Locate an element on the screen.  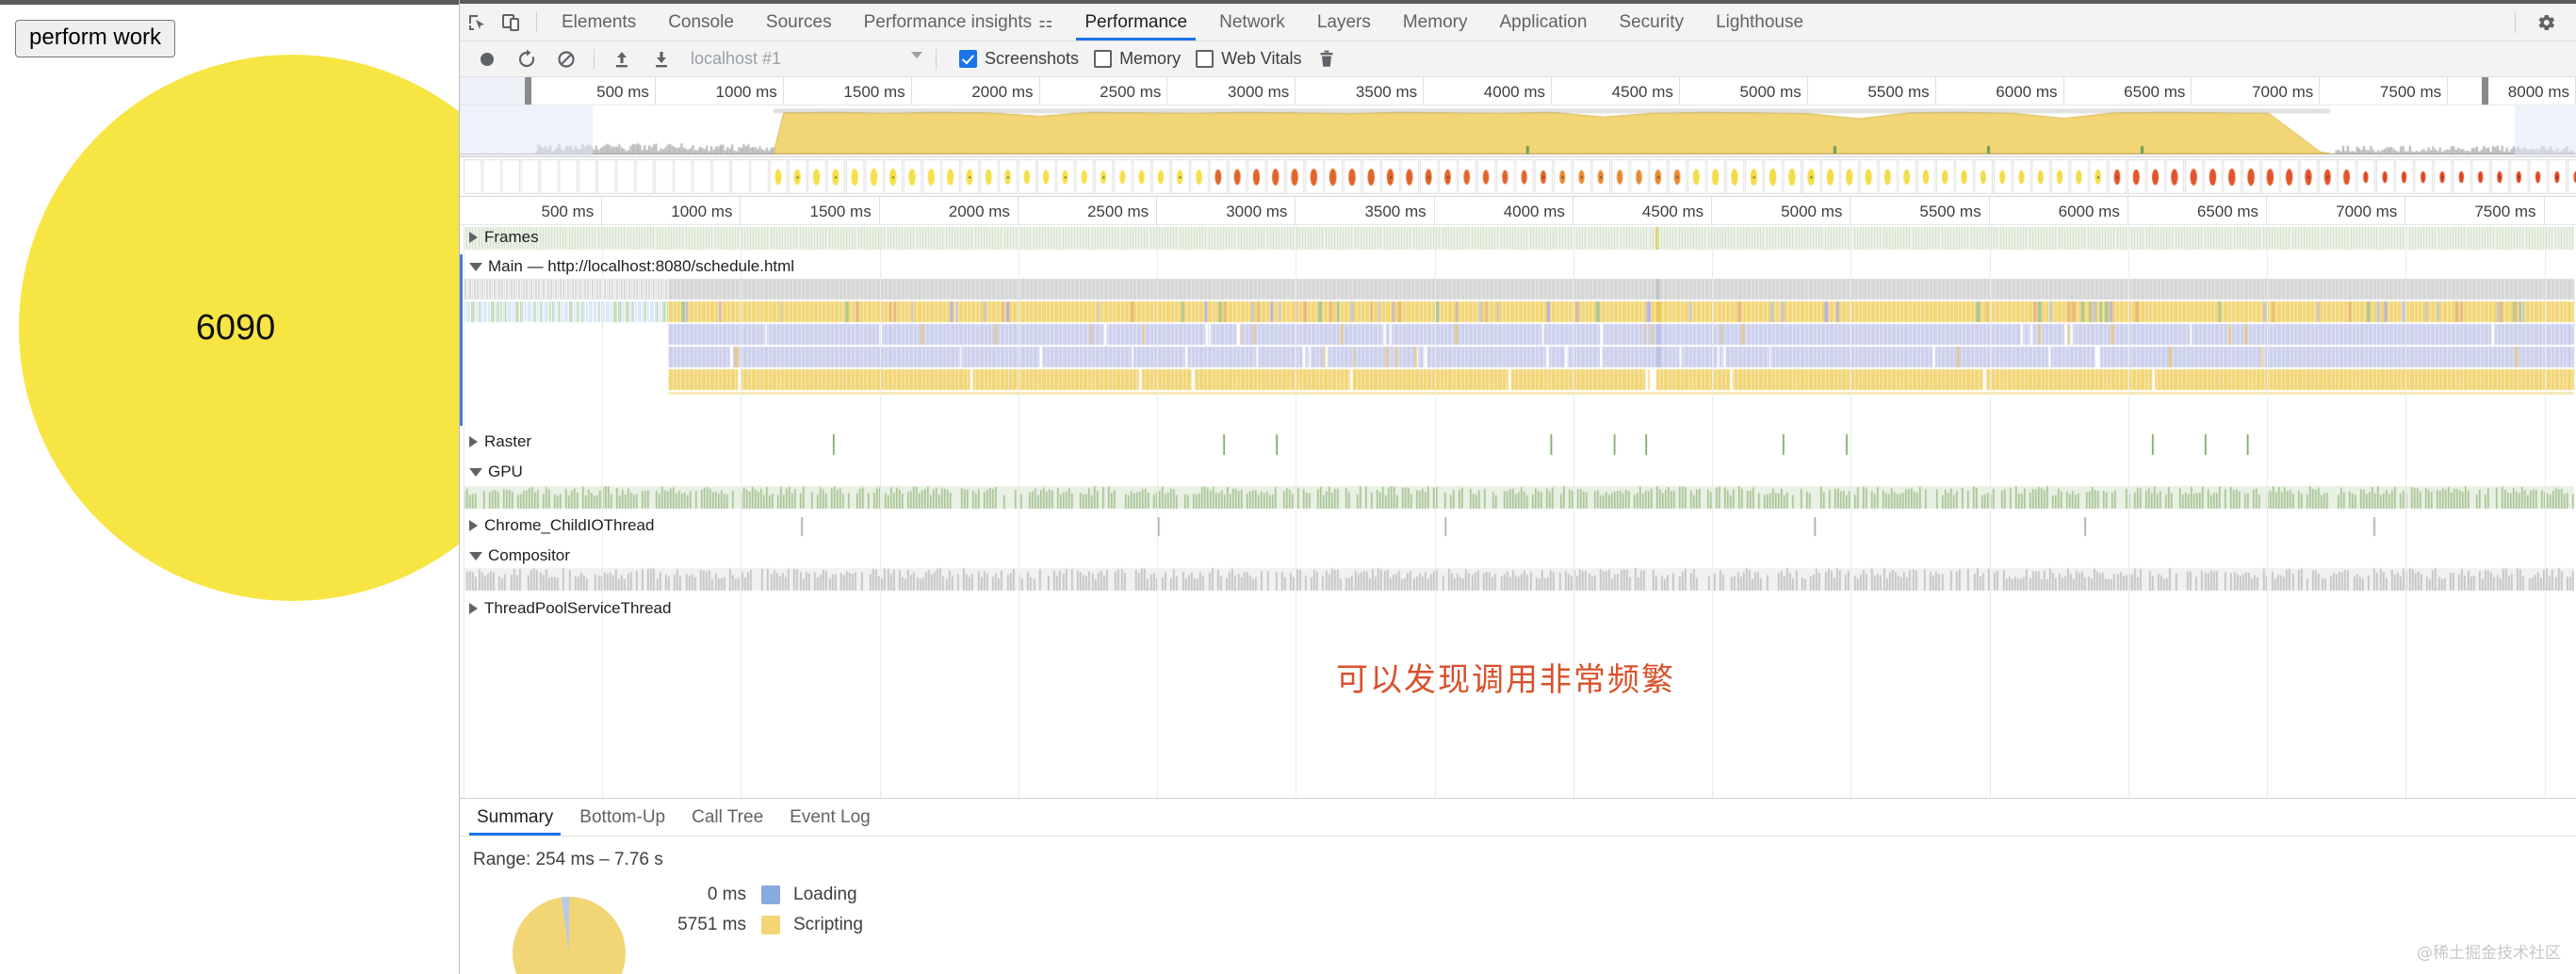
overview-scrub-handle-right is located at coordinates (2485, 91).